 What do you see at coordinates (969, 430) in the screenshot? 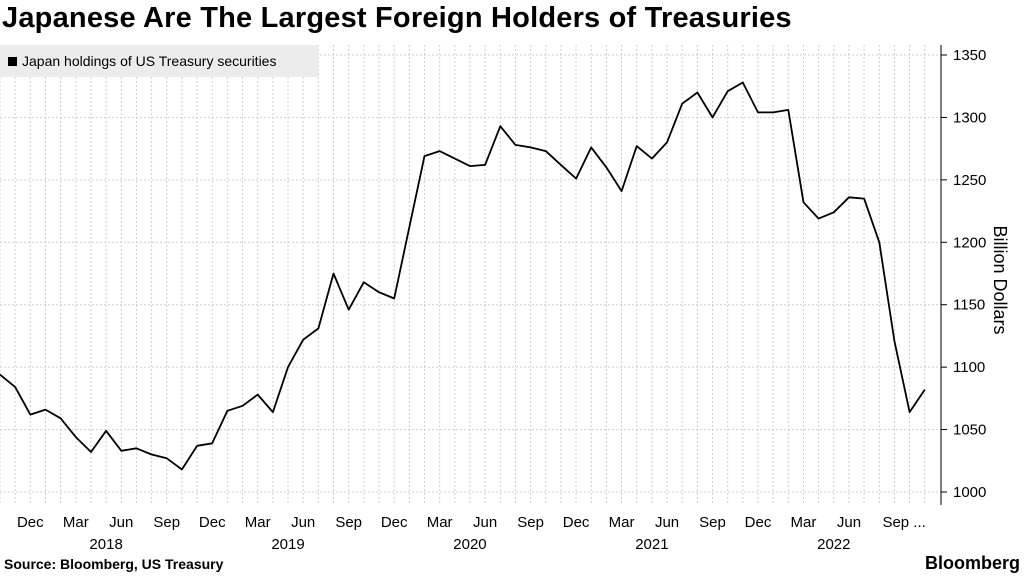
I see `y-tick-label: 1050` at bounding box center [969, 430].